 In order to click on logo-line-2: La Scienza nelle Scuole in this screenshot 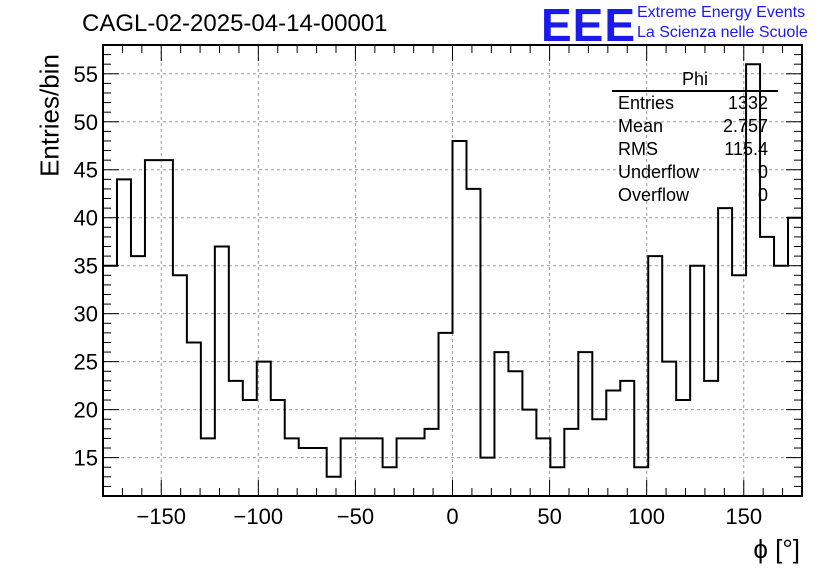, I will do `click(722, 32)`.